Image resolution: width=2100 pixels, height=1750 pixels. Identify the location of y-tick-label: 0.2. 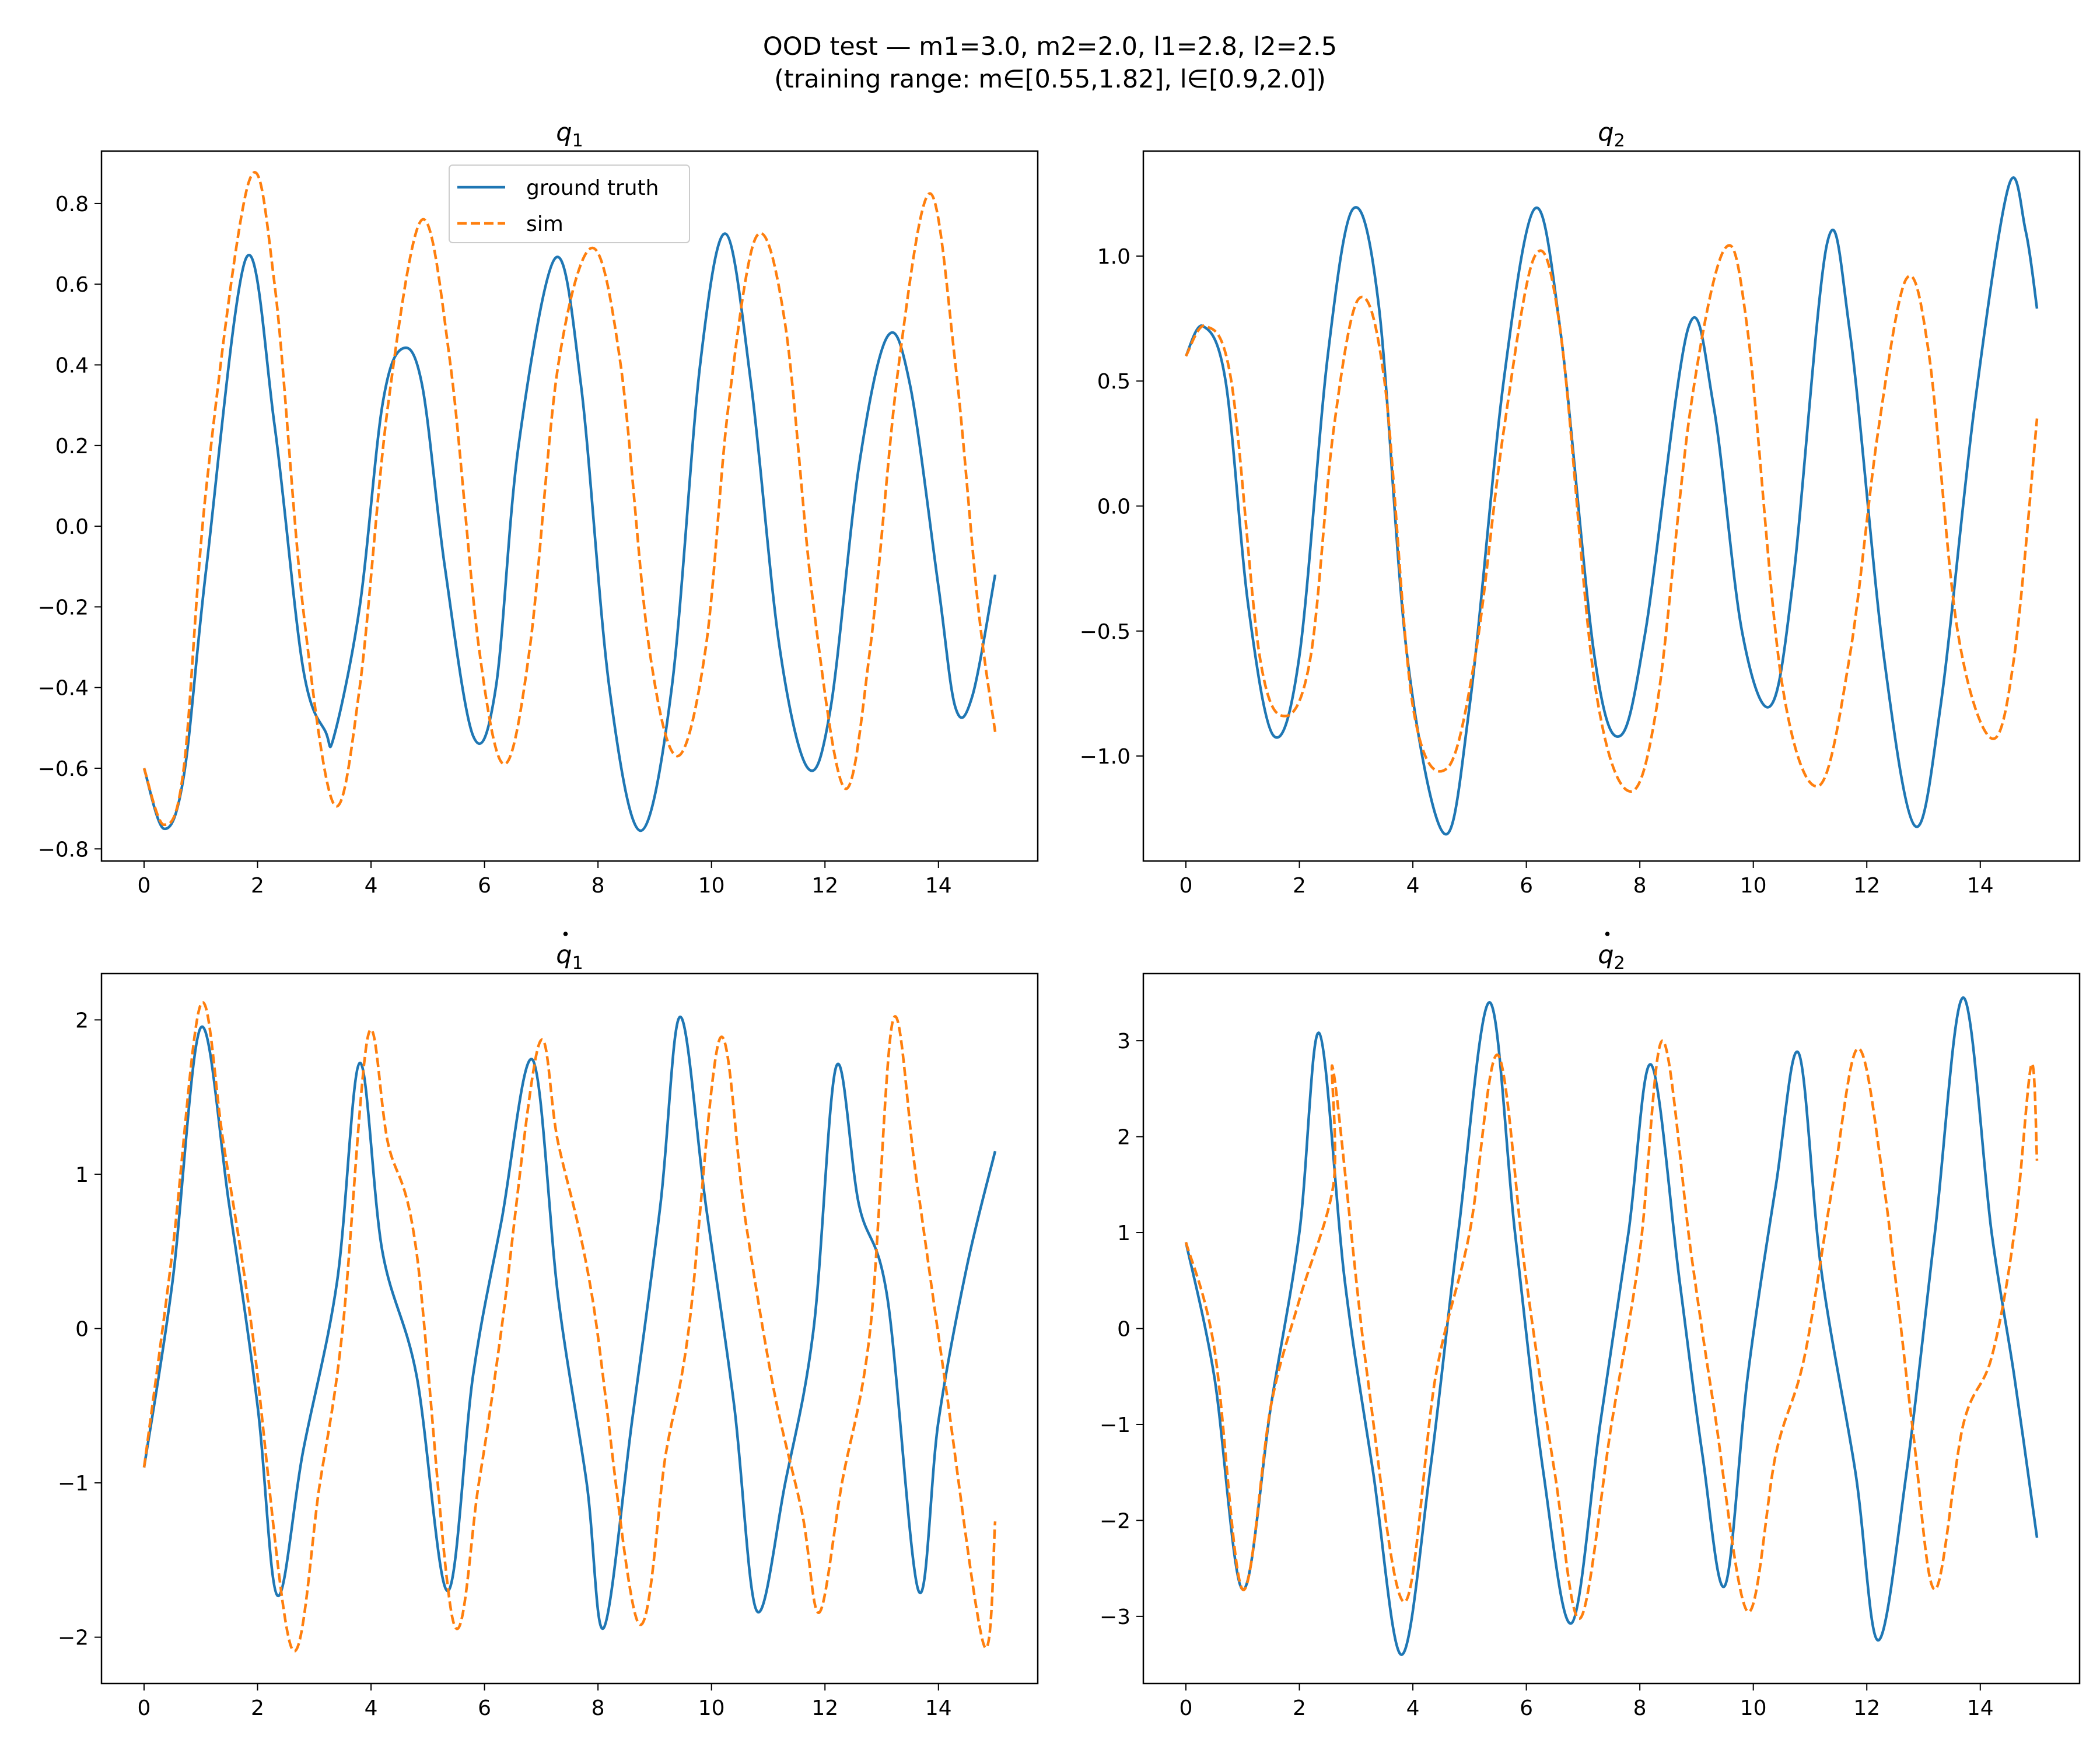
(72, 447).